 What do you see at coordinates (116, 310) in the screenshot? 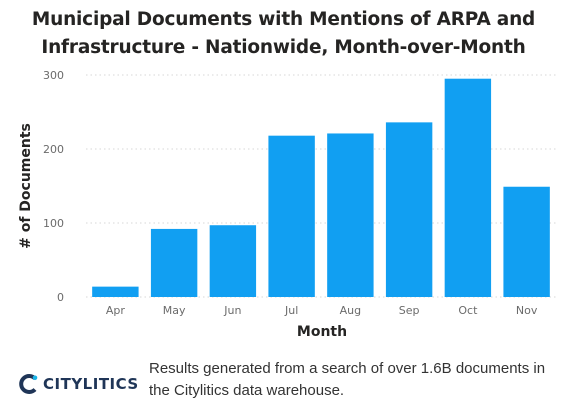
I see `x-tick-label-apr: Apr` at bounding box center [116, 310].